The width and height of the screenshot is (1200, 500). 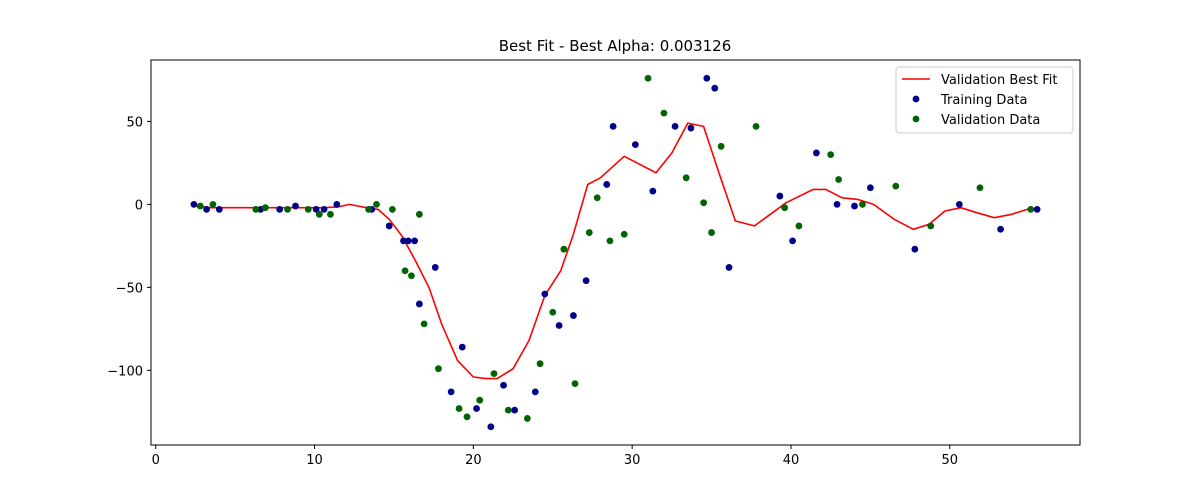 I want to click on legend-box, so click(x=984, y=100).